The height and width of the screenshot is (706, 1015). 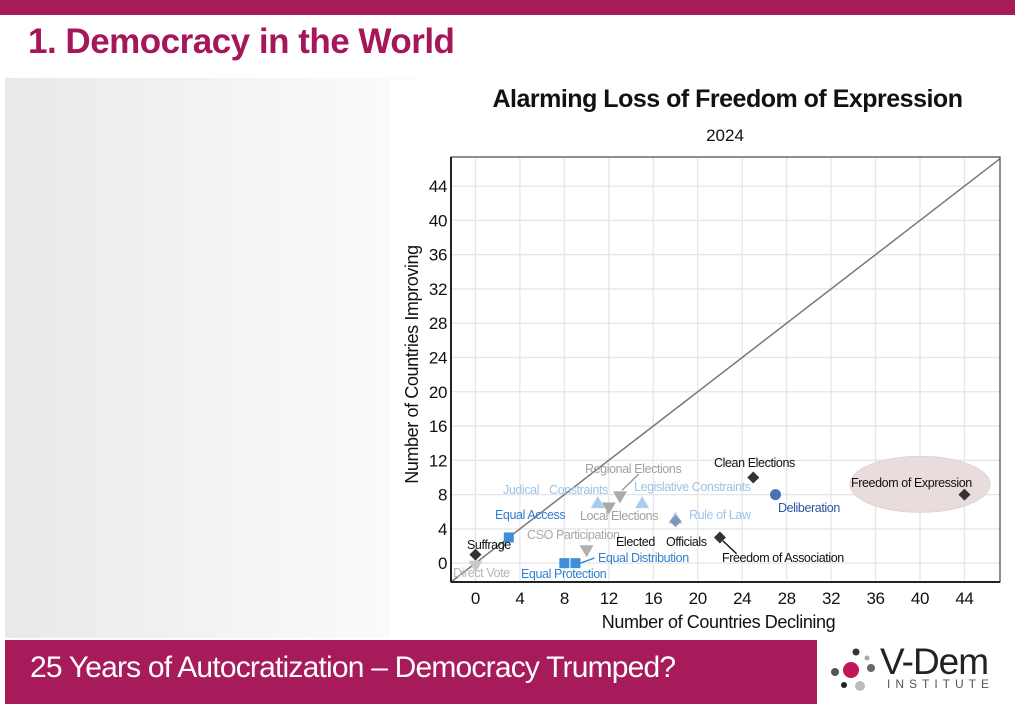 What do you see at coordinates (720, 515) in the screenshot?
I see `label-rule-of-law: Rule of Law` at bounding box center [720, 515].